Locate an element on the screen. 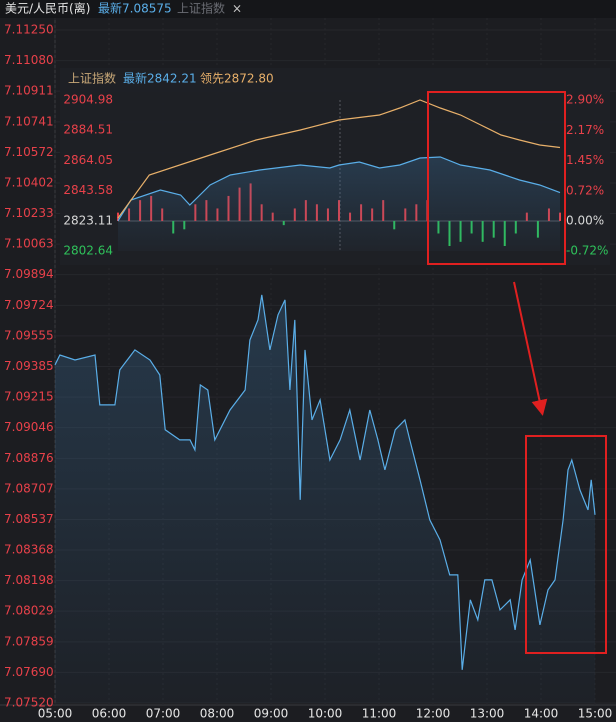  x-tick-label: 07:00 is located at coordinates (163, 714).